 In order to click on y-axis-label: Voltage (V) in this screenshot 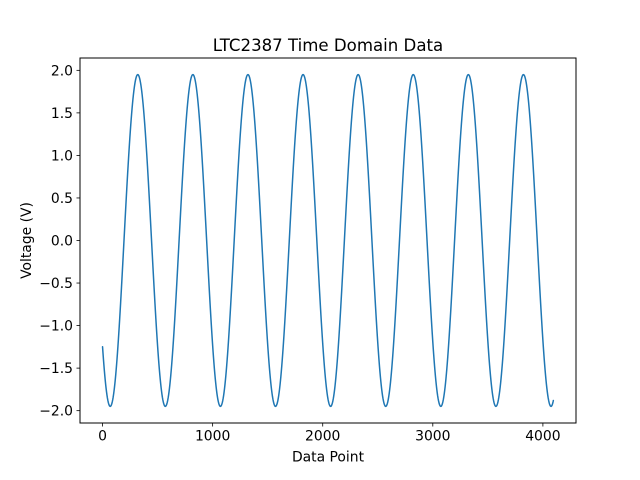, I will do `click(27, 240)`.